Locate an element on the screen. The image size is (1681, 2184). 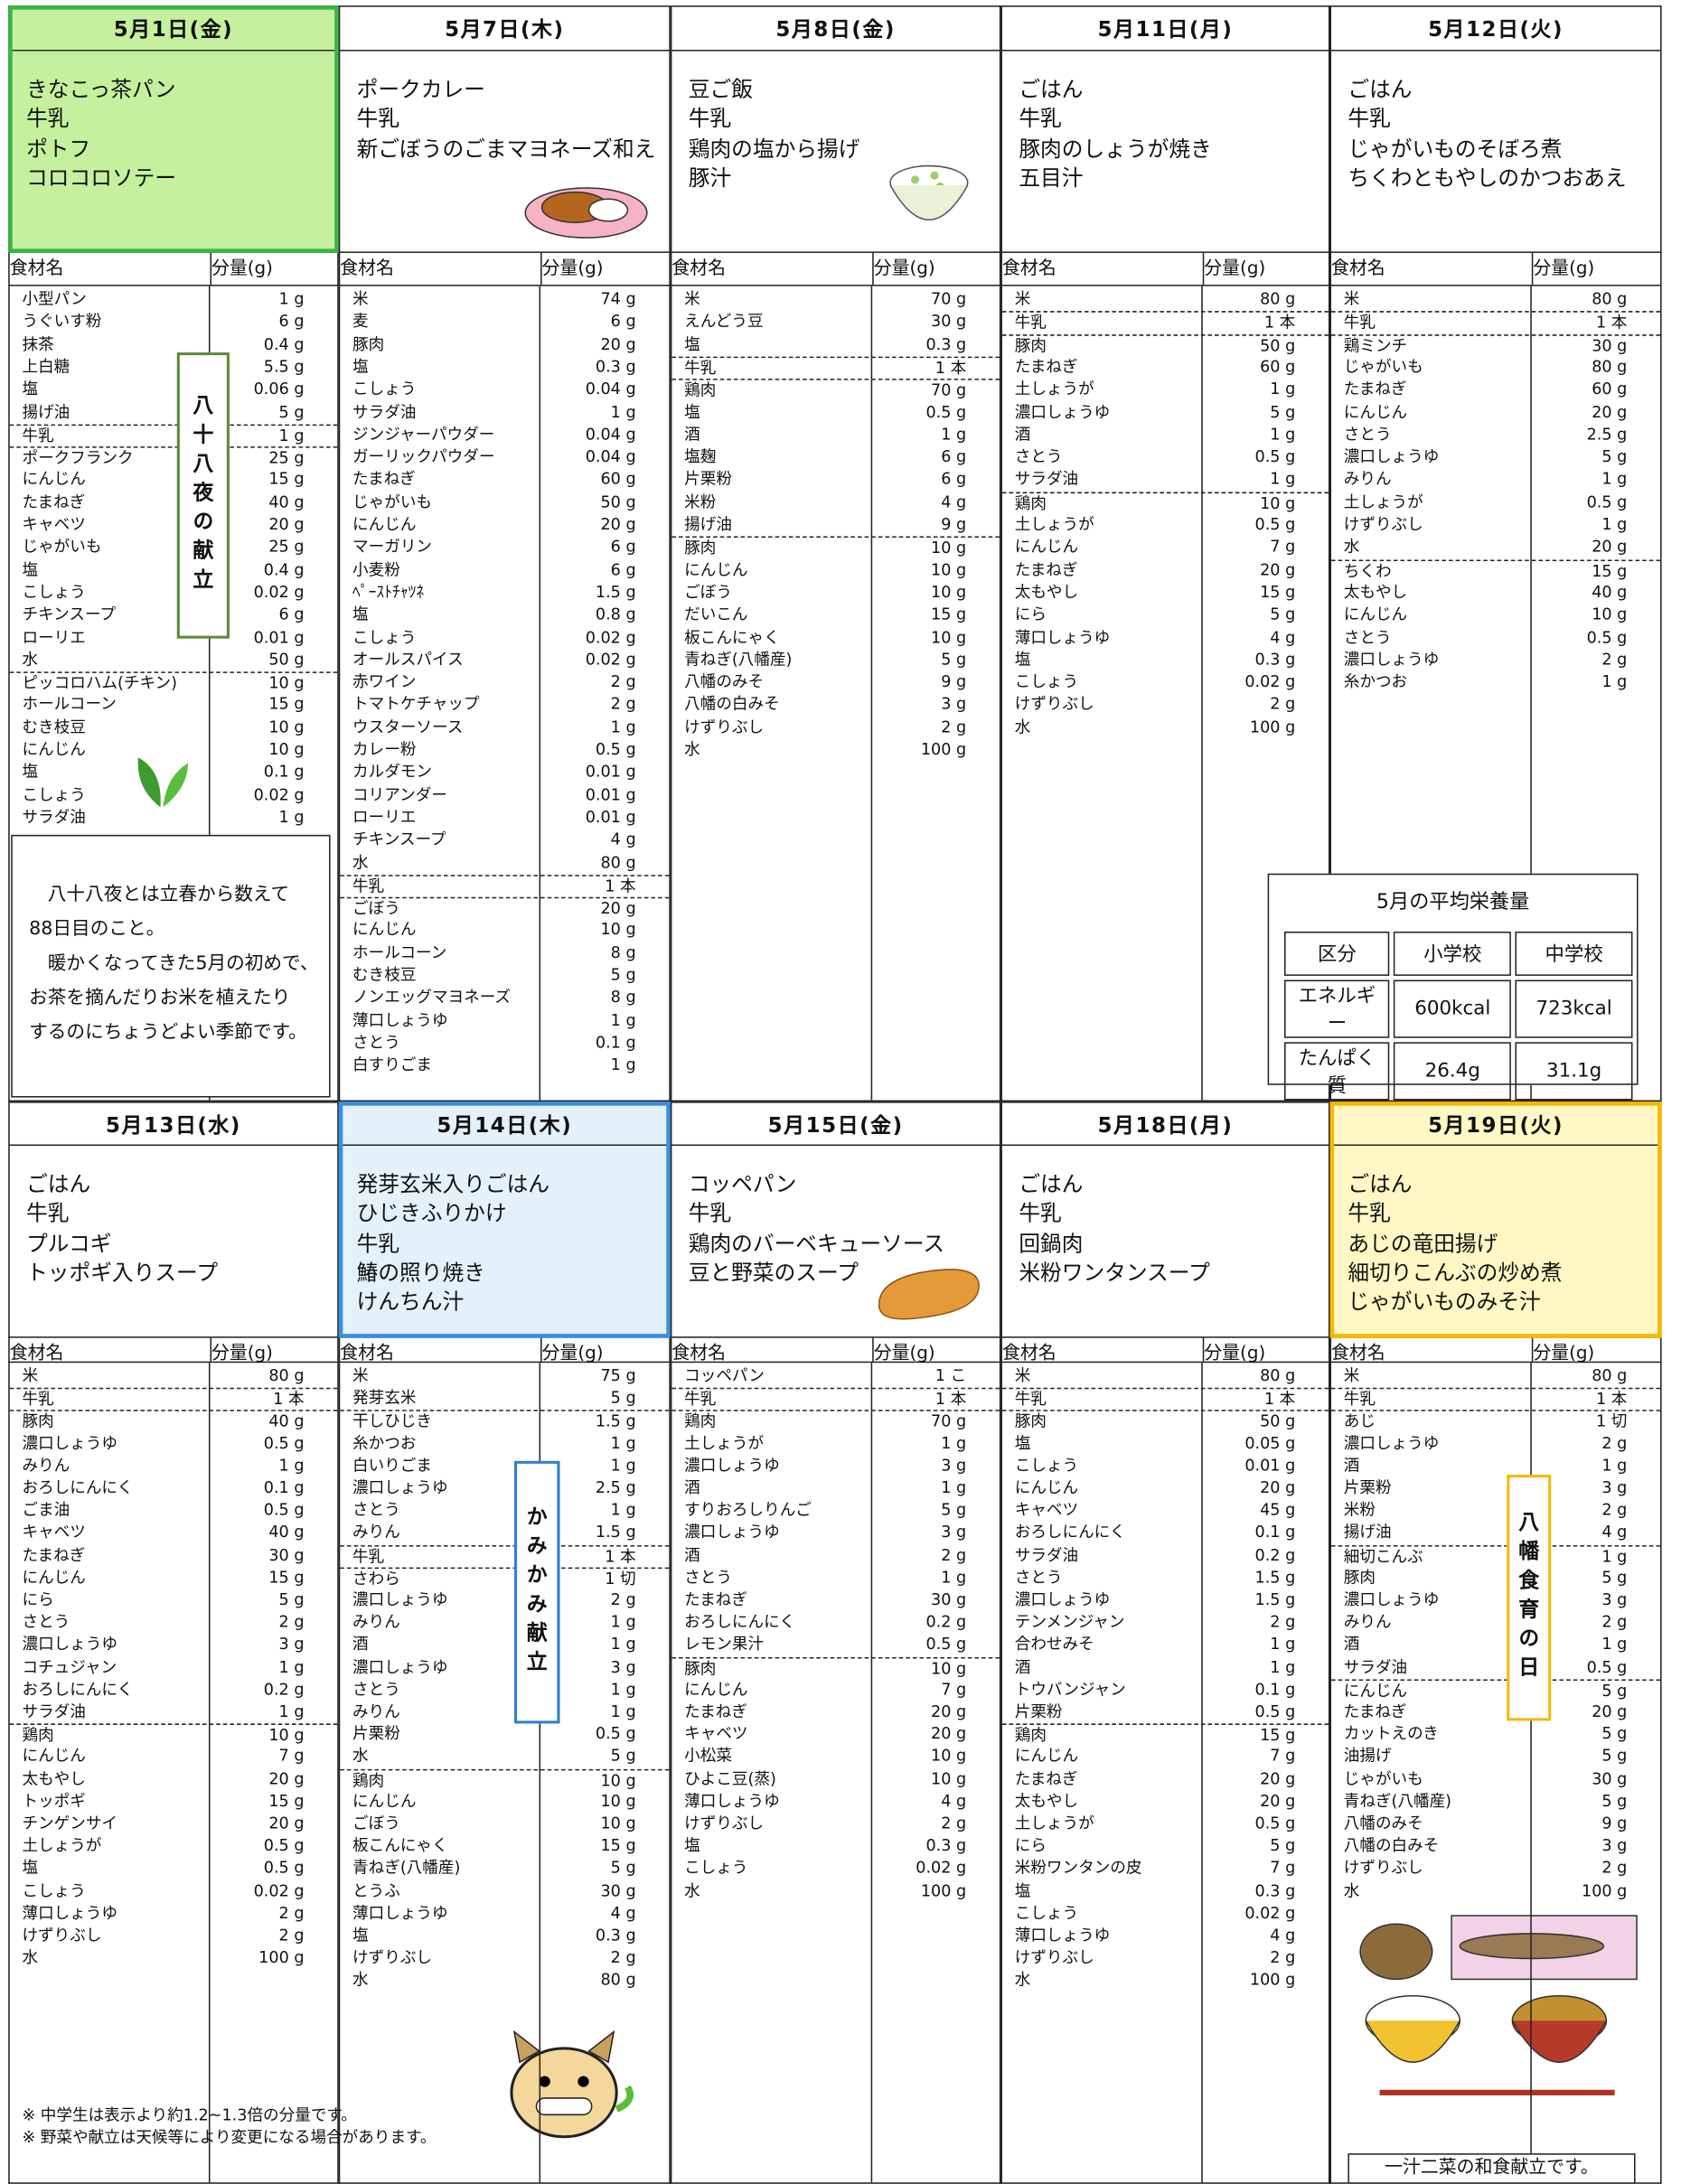
ingredient-name: 牛乳 is located at coordinates (38, 1399).